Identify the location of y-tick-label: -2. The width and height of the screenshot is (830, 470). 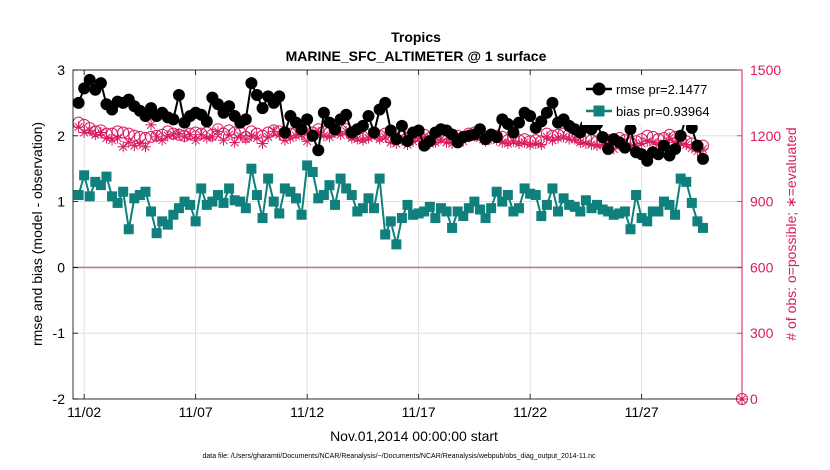
(59, 399).